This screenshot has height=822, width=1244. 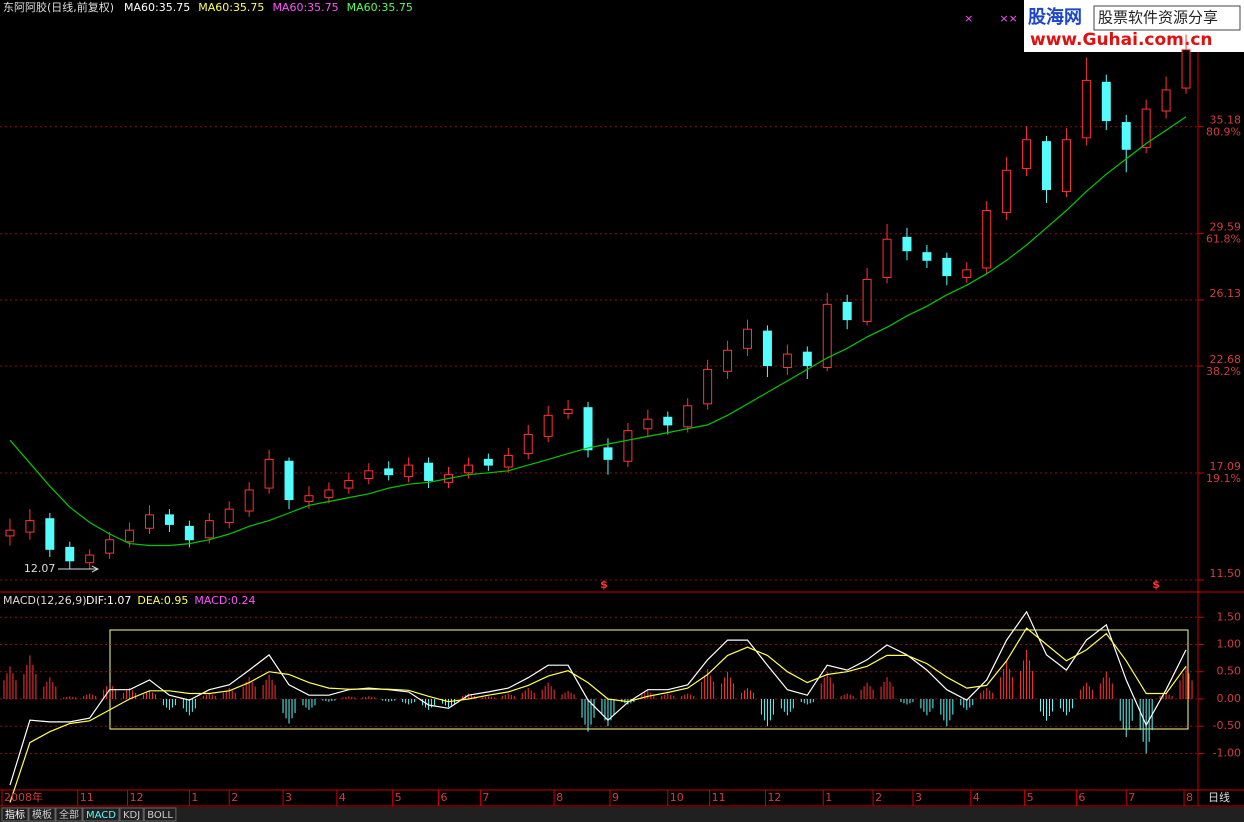 I want to click on fib-label: 80.9%, so click(x=1223, y=132).